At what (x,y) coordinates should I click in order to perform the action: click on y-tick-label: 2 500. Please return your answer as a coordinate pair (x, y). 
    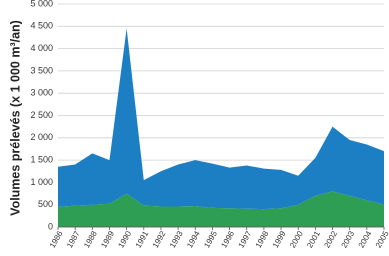
    Looking at the image, I should click on (41, 115).